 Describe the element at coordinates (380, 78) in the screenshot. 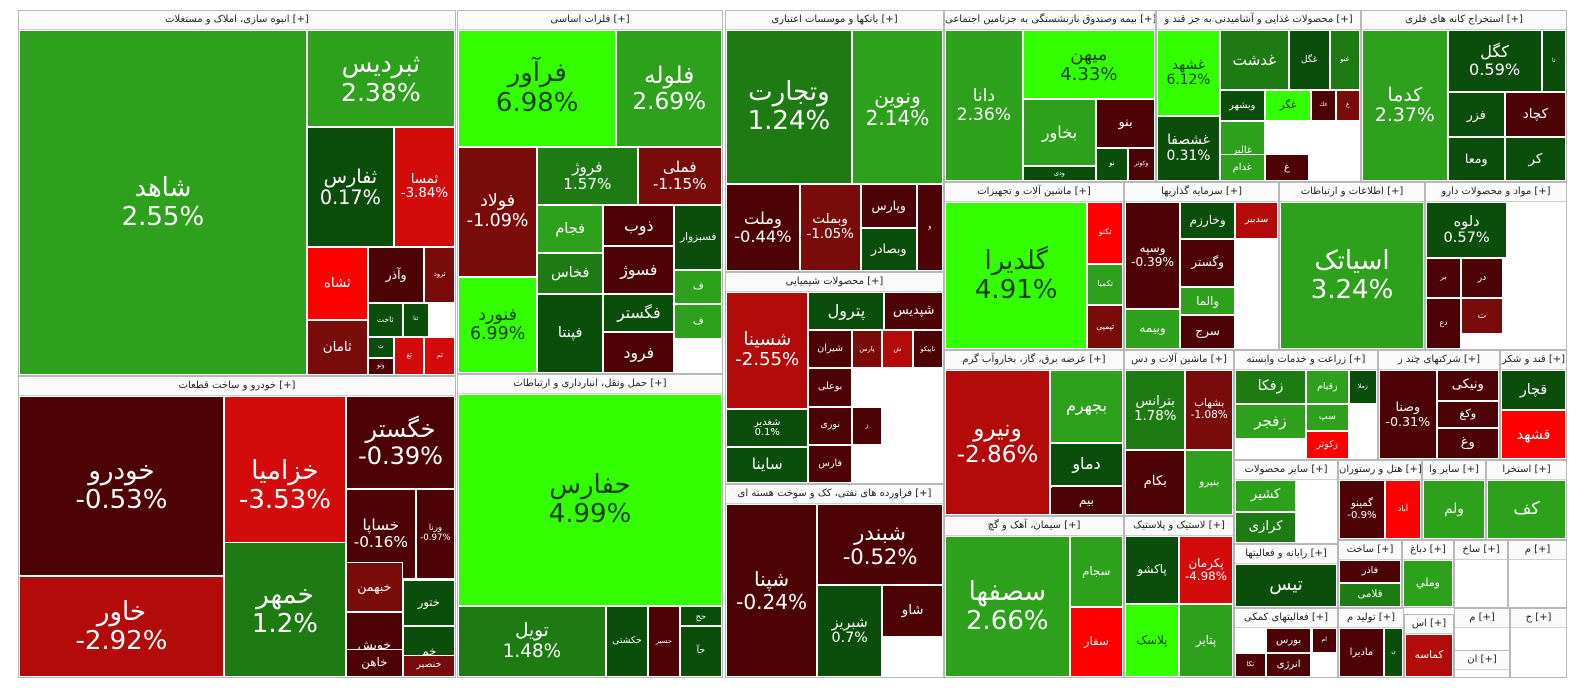

I see `stock-tile: ثبردیس 2.38%` at that location.